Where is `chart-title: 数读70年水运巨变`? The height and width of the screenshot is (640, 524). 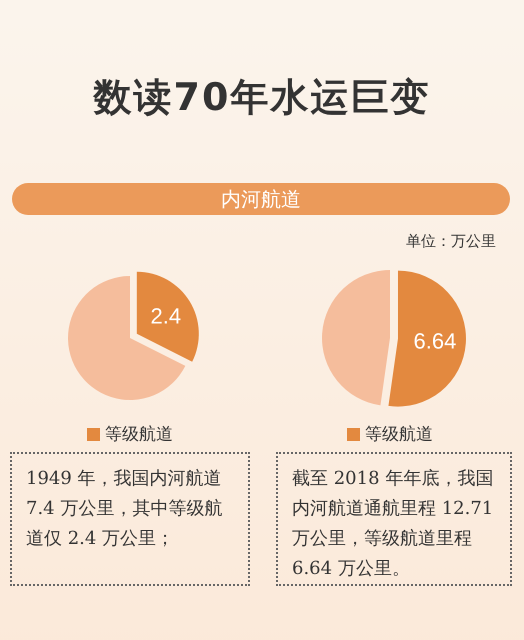 chart-title: 数读70年水运巨变 is located at coordinates (262, 97).